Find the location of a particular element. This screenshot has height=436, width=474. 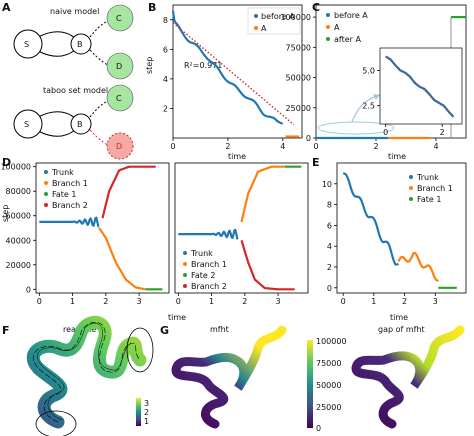

d-y-tick-label-4: 80000 is located at coordinates (18, 191).